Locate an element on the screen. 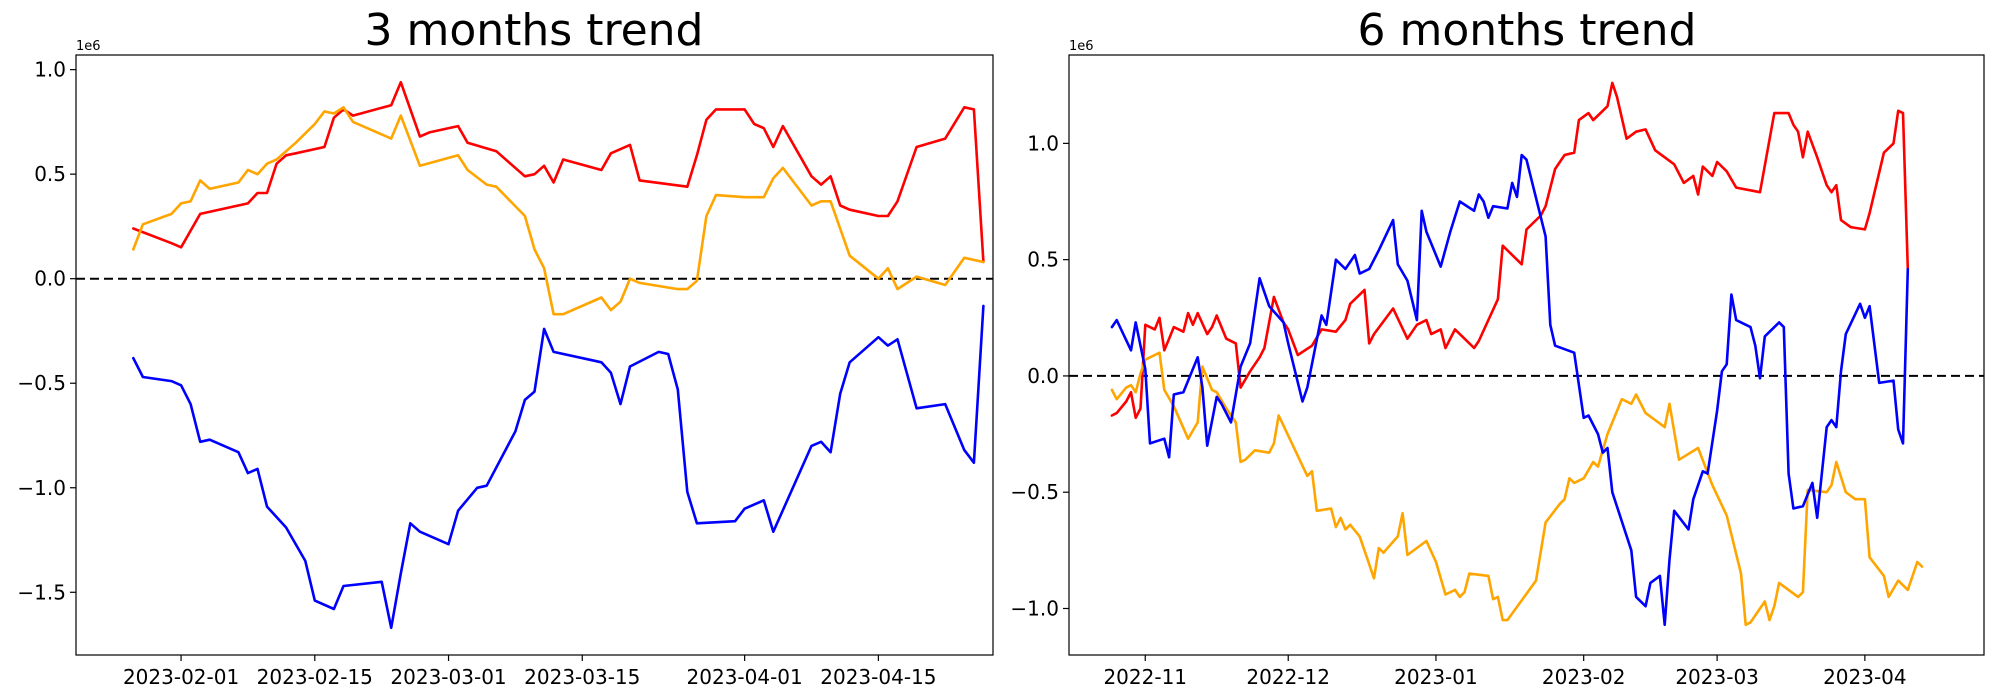 The height and width of the screenshot is (700, 2000). x-tick-label: 2023-03 is located at coordinates (1717, 677).